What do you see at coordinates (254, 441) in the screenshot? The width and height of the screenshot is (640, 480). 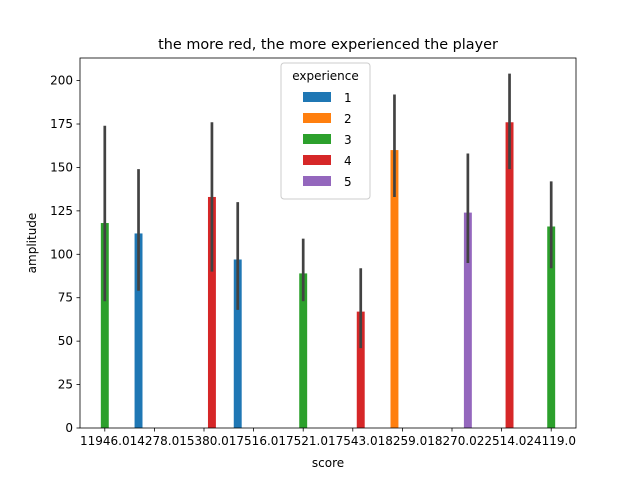 I see `x-tick-label: 17516.0` at bounding box center [254, 441].